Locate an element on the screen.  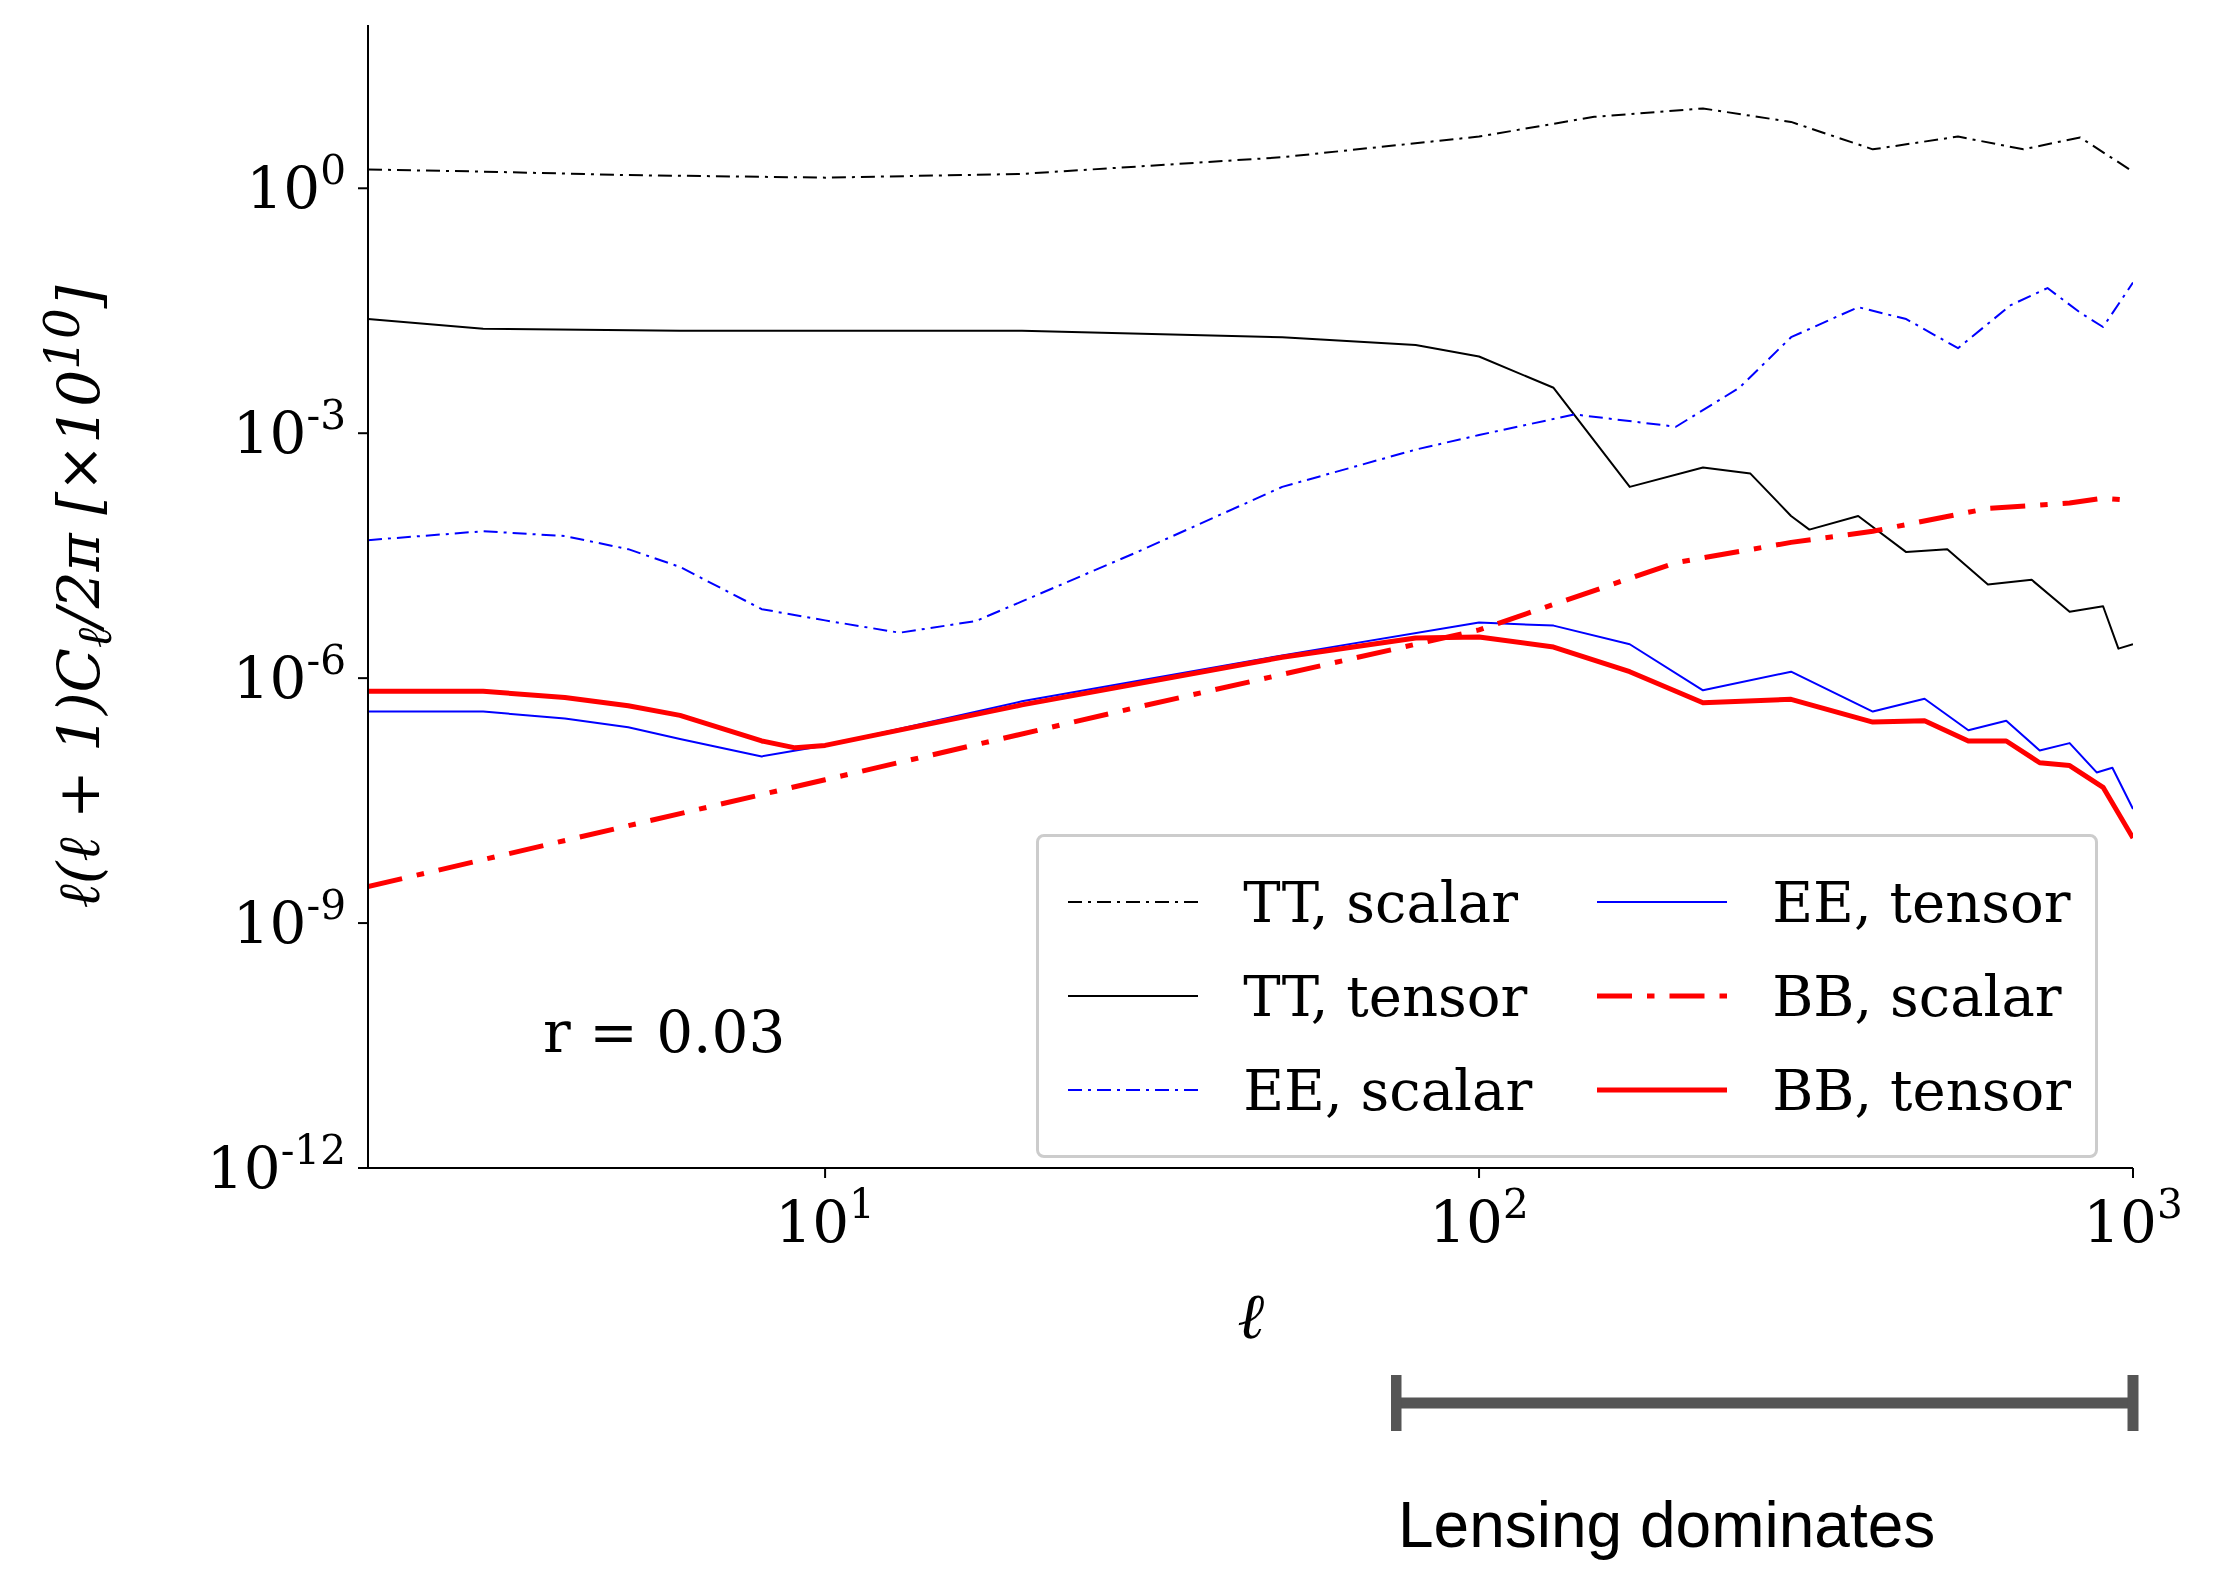
x-tick-label: 10$^{2}$ is located at coordinates (1479, 1218).